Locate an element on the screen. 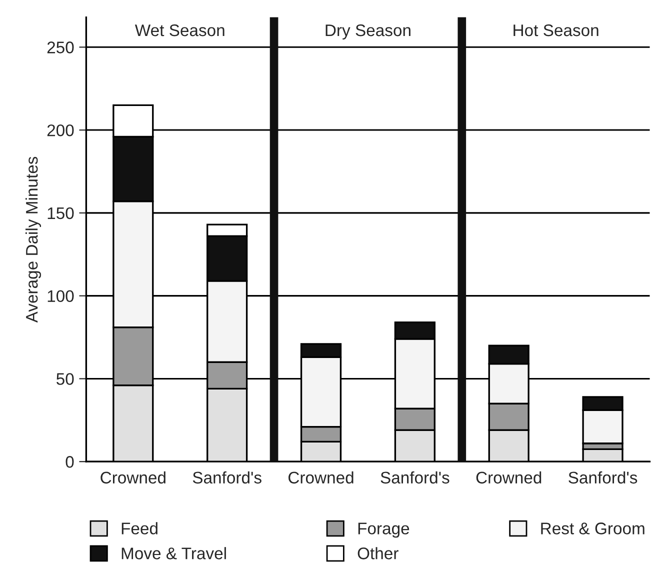 The width and height of the screenshot is (663, 577). y-tick-label: 50 is located at coordinates (65, 379).